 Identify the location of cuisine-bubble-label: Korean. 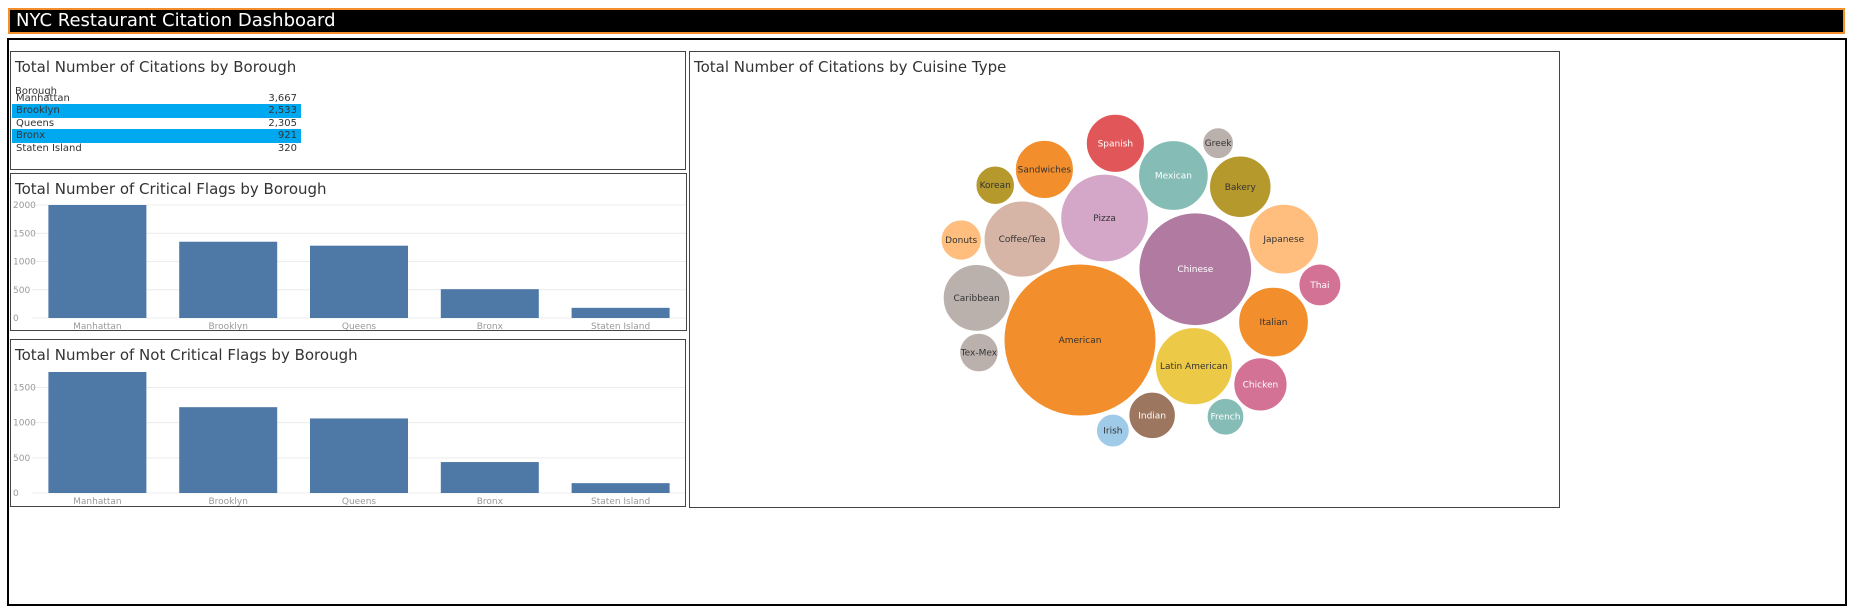
(995, 186).